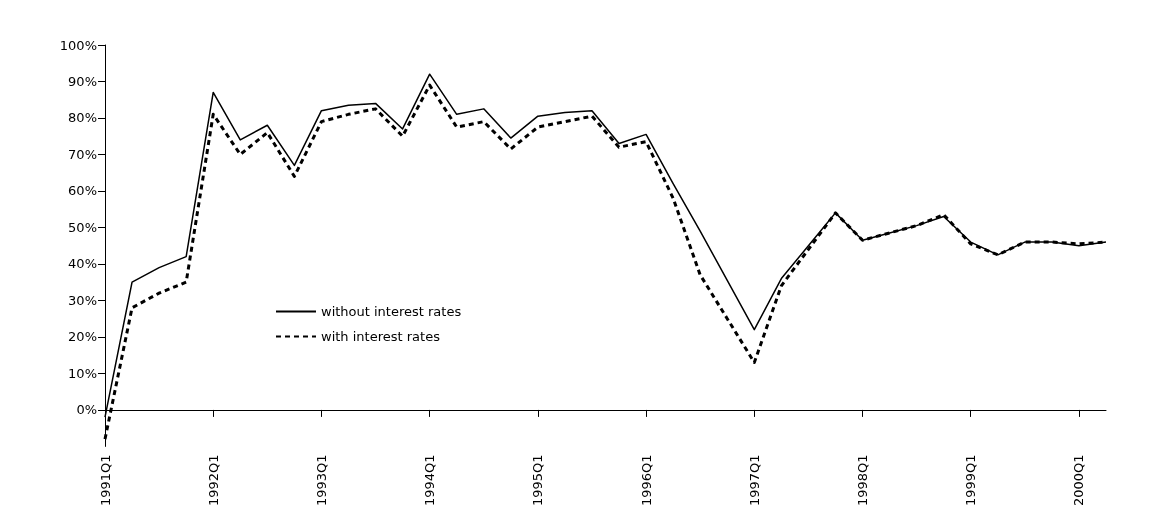  What do you see at coordinates (381, 336) in the screenshot?
I see `legend-label: with interest rates` at bounding box center [381, 336].